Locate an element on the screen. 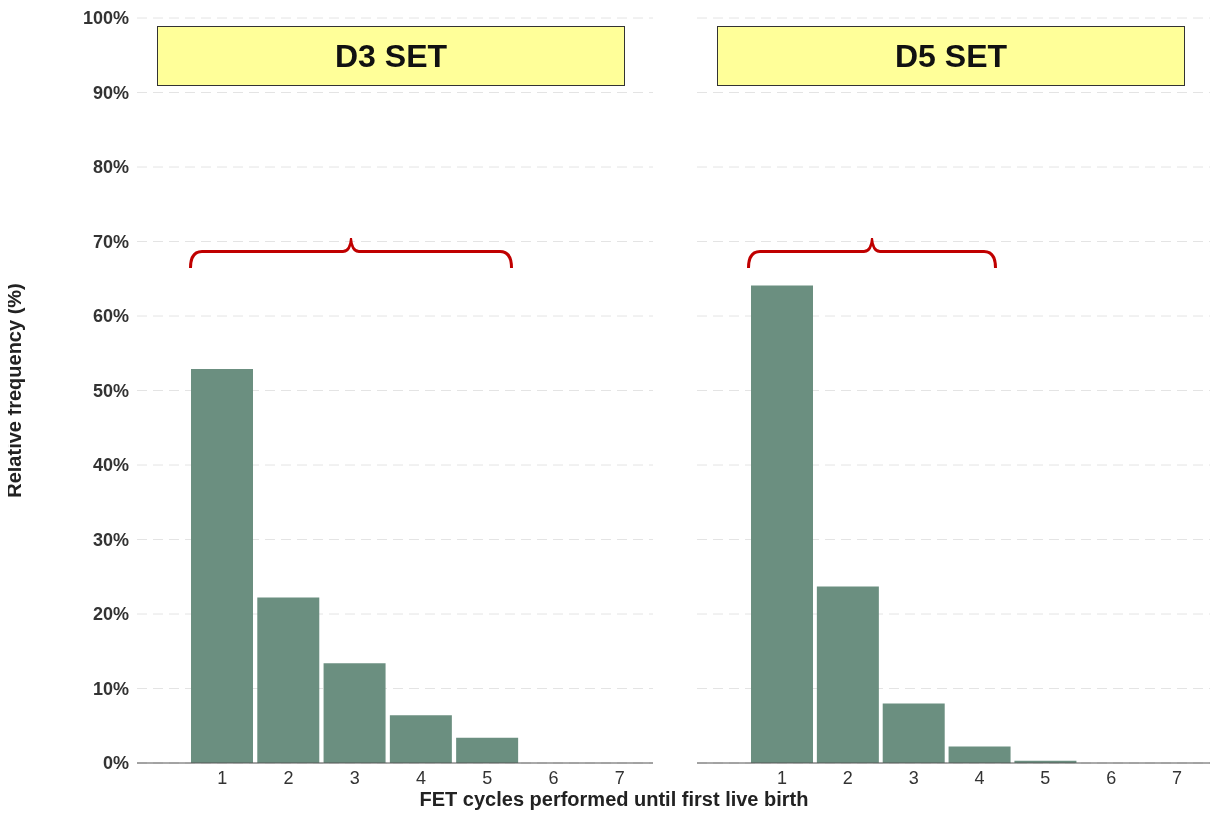  y-tick-label: 10% is located at coordinates (110, 688).